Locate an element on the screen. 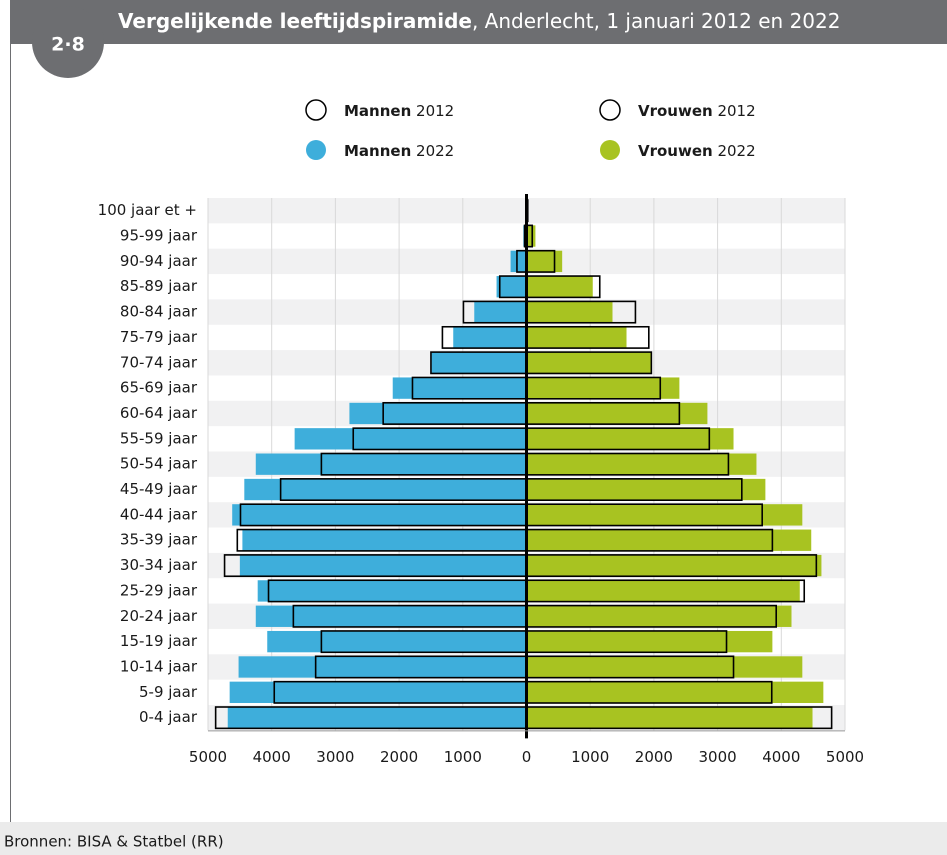 This screenshot has width=947, height=855. legend-label: Mannen 2012 is located at coordinates (399, 111).